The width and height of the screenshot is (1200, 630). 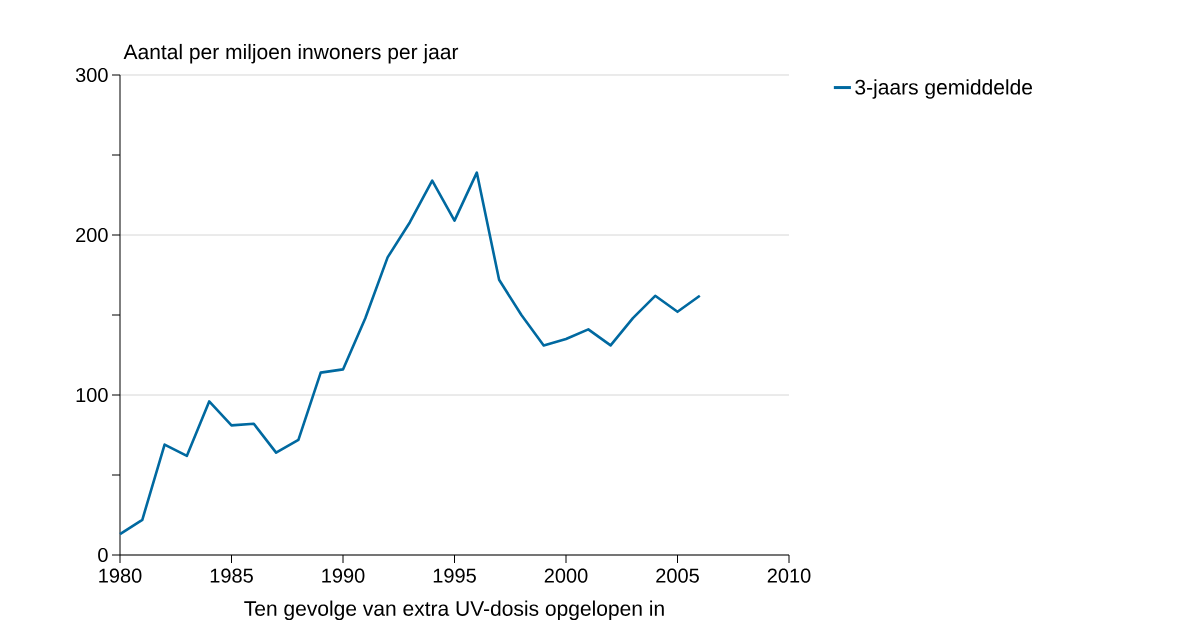 What do you see at coordinates (91, 75) in the screenshot?
I see `y-tick-label: 300` at bounding box center [91, 75].